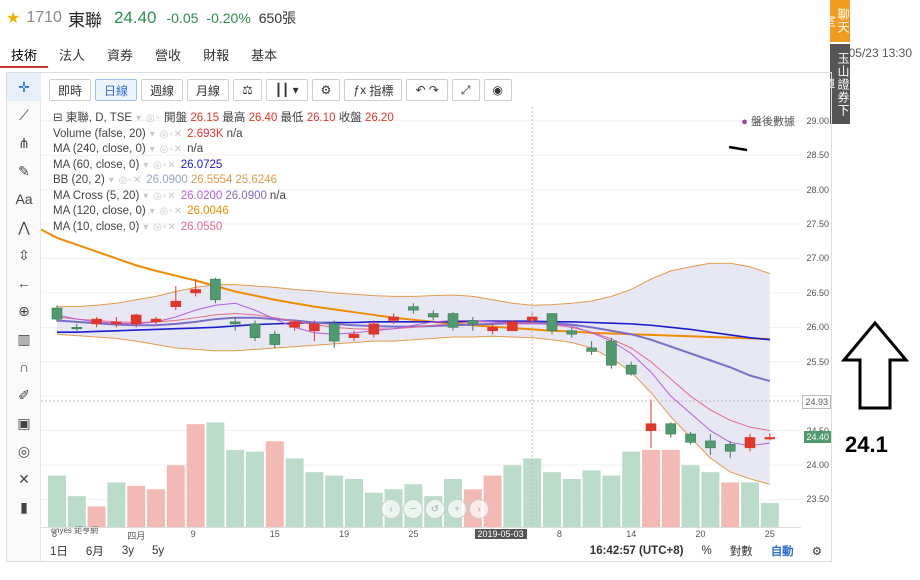 This screenshot has width=920, height=580. I want to click on favorite-star-icon: ★, so click(13, 18).